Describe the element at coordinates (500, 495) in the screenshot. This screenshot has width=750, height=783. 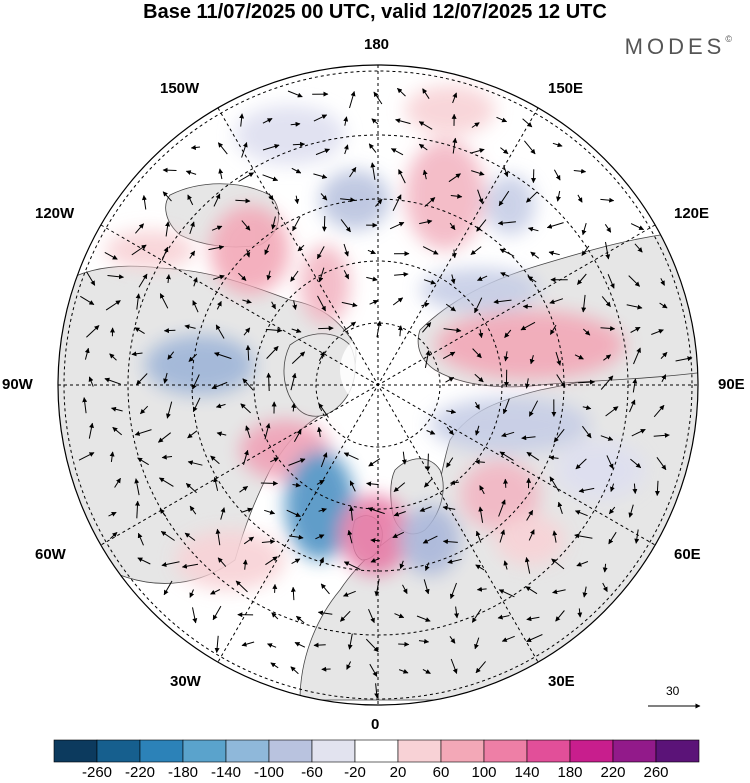
I see `anomaly-ural-pos` at that location.